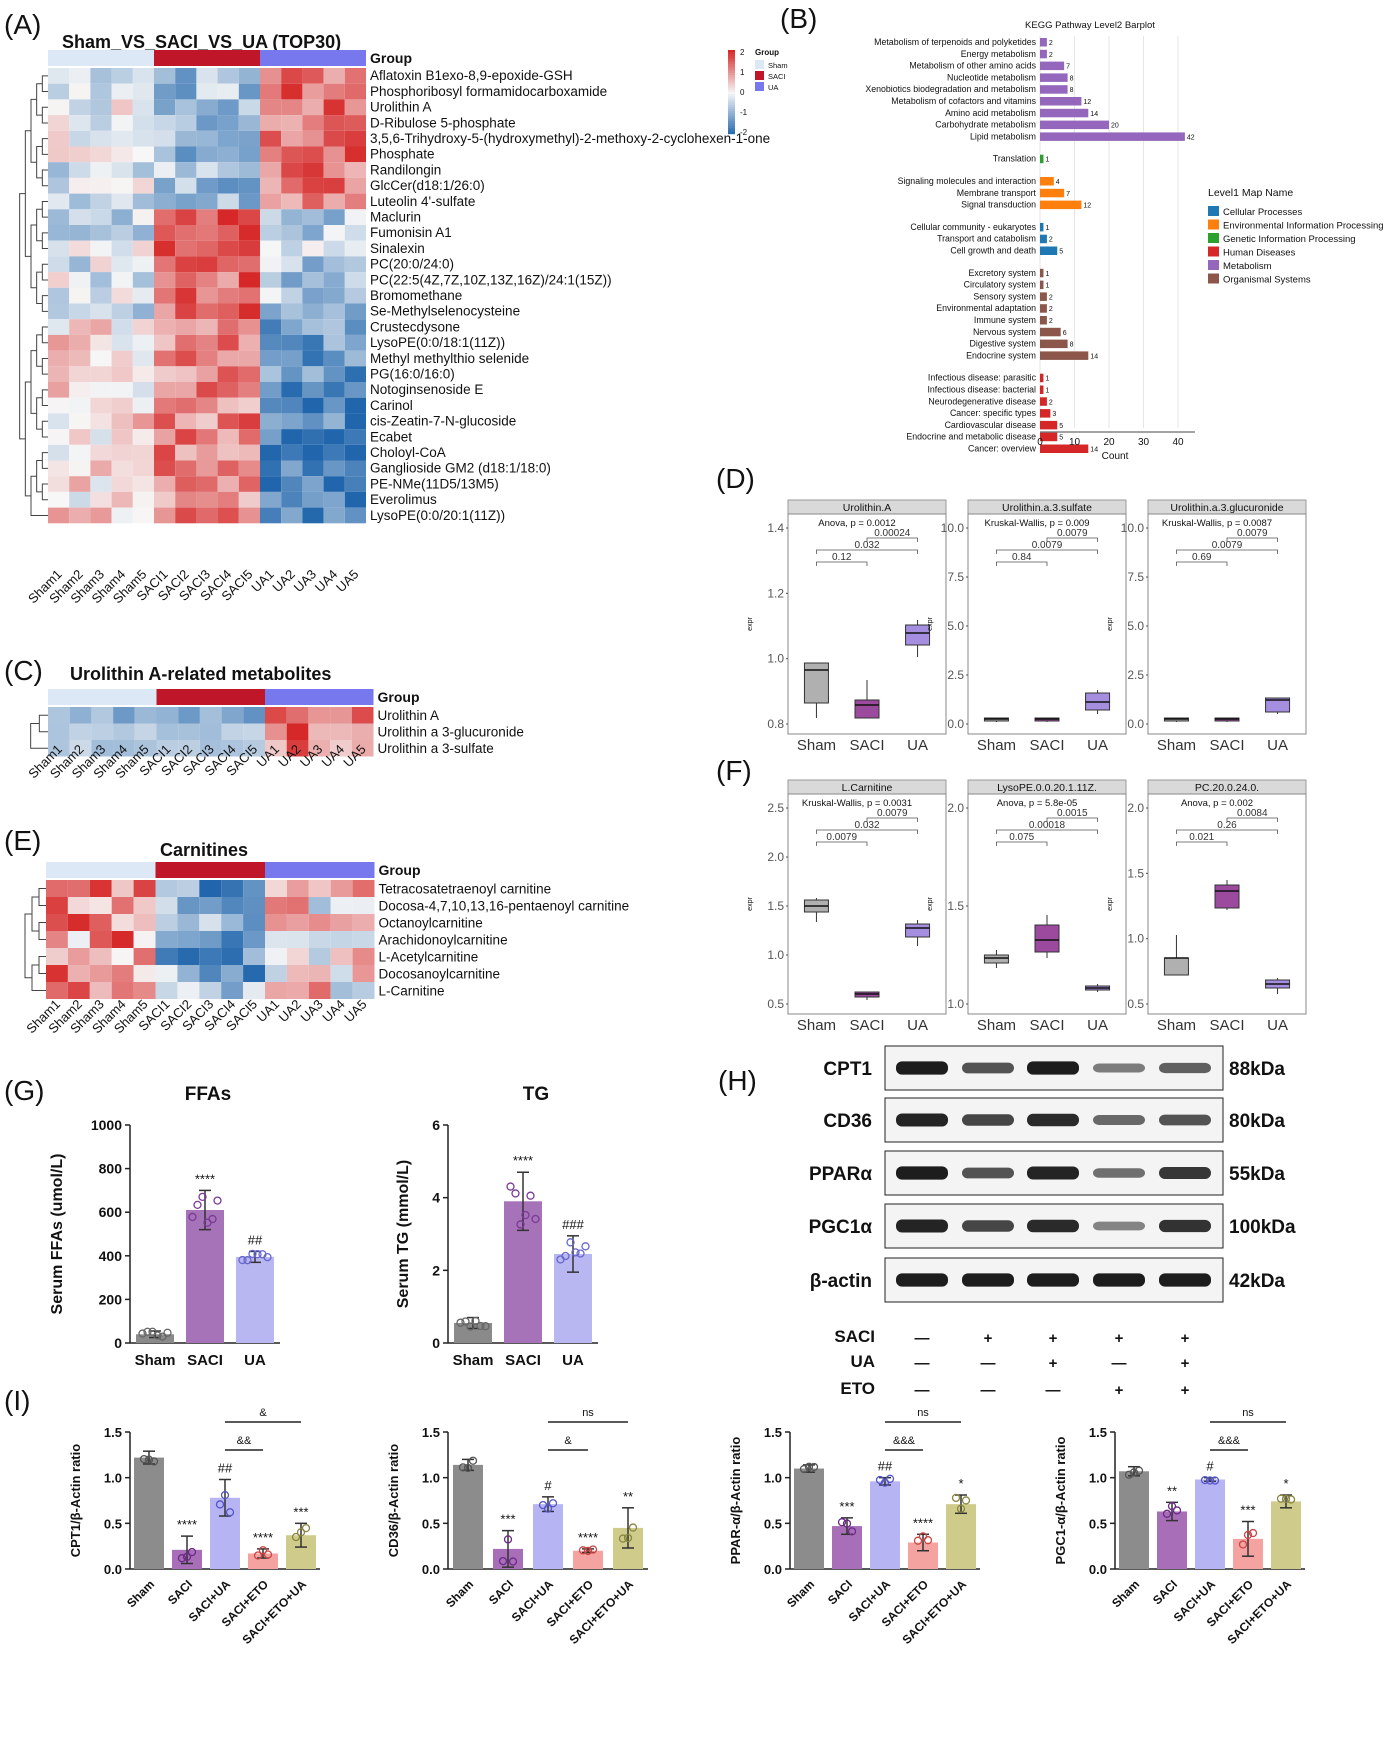  Describe the element at coordinates (775, 593) in the screenshot. I see `y-tick: 1.2` at that location.